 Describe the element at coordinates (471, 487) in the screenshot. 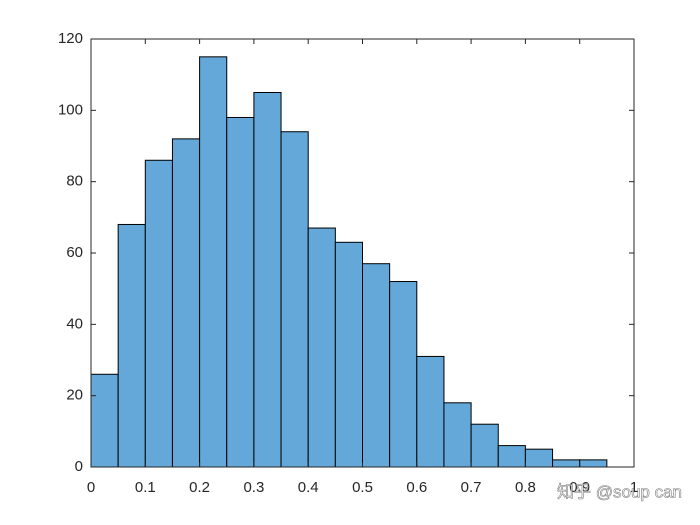

I see `x-tick-label: 0.7` at that location.